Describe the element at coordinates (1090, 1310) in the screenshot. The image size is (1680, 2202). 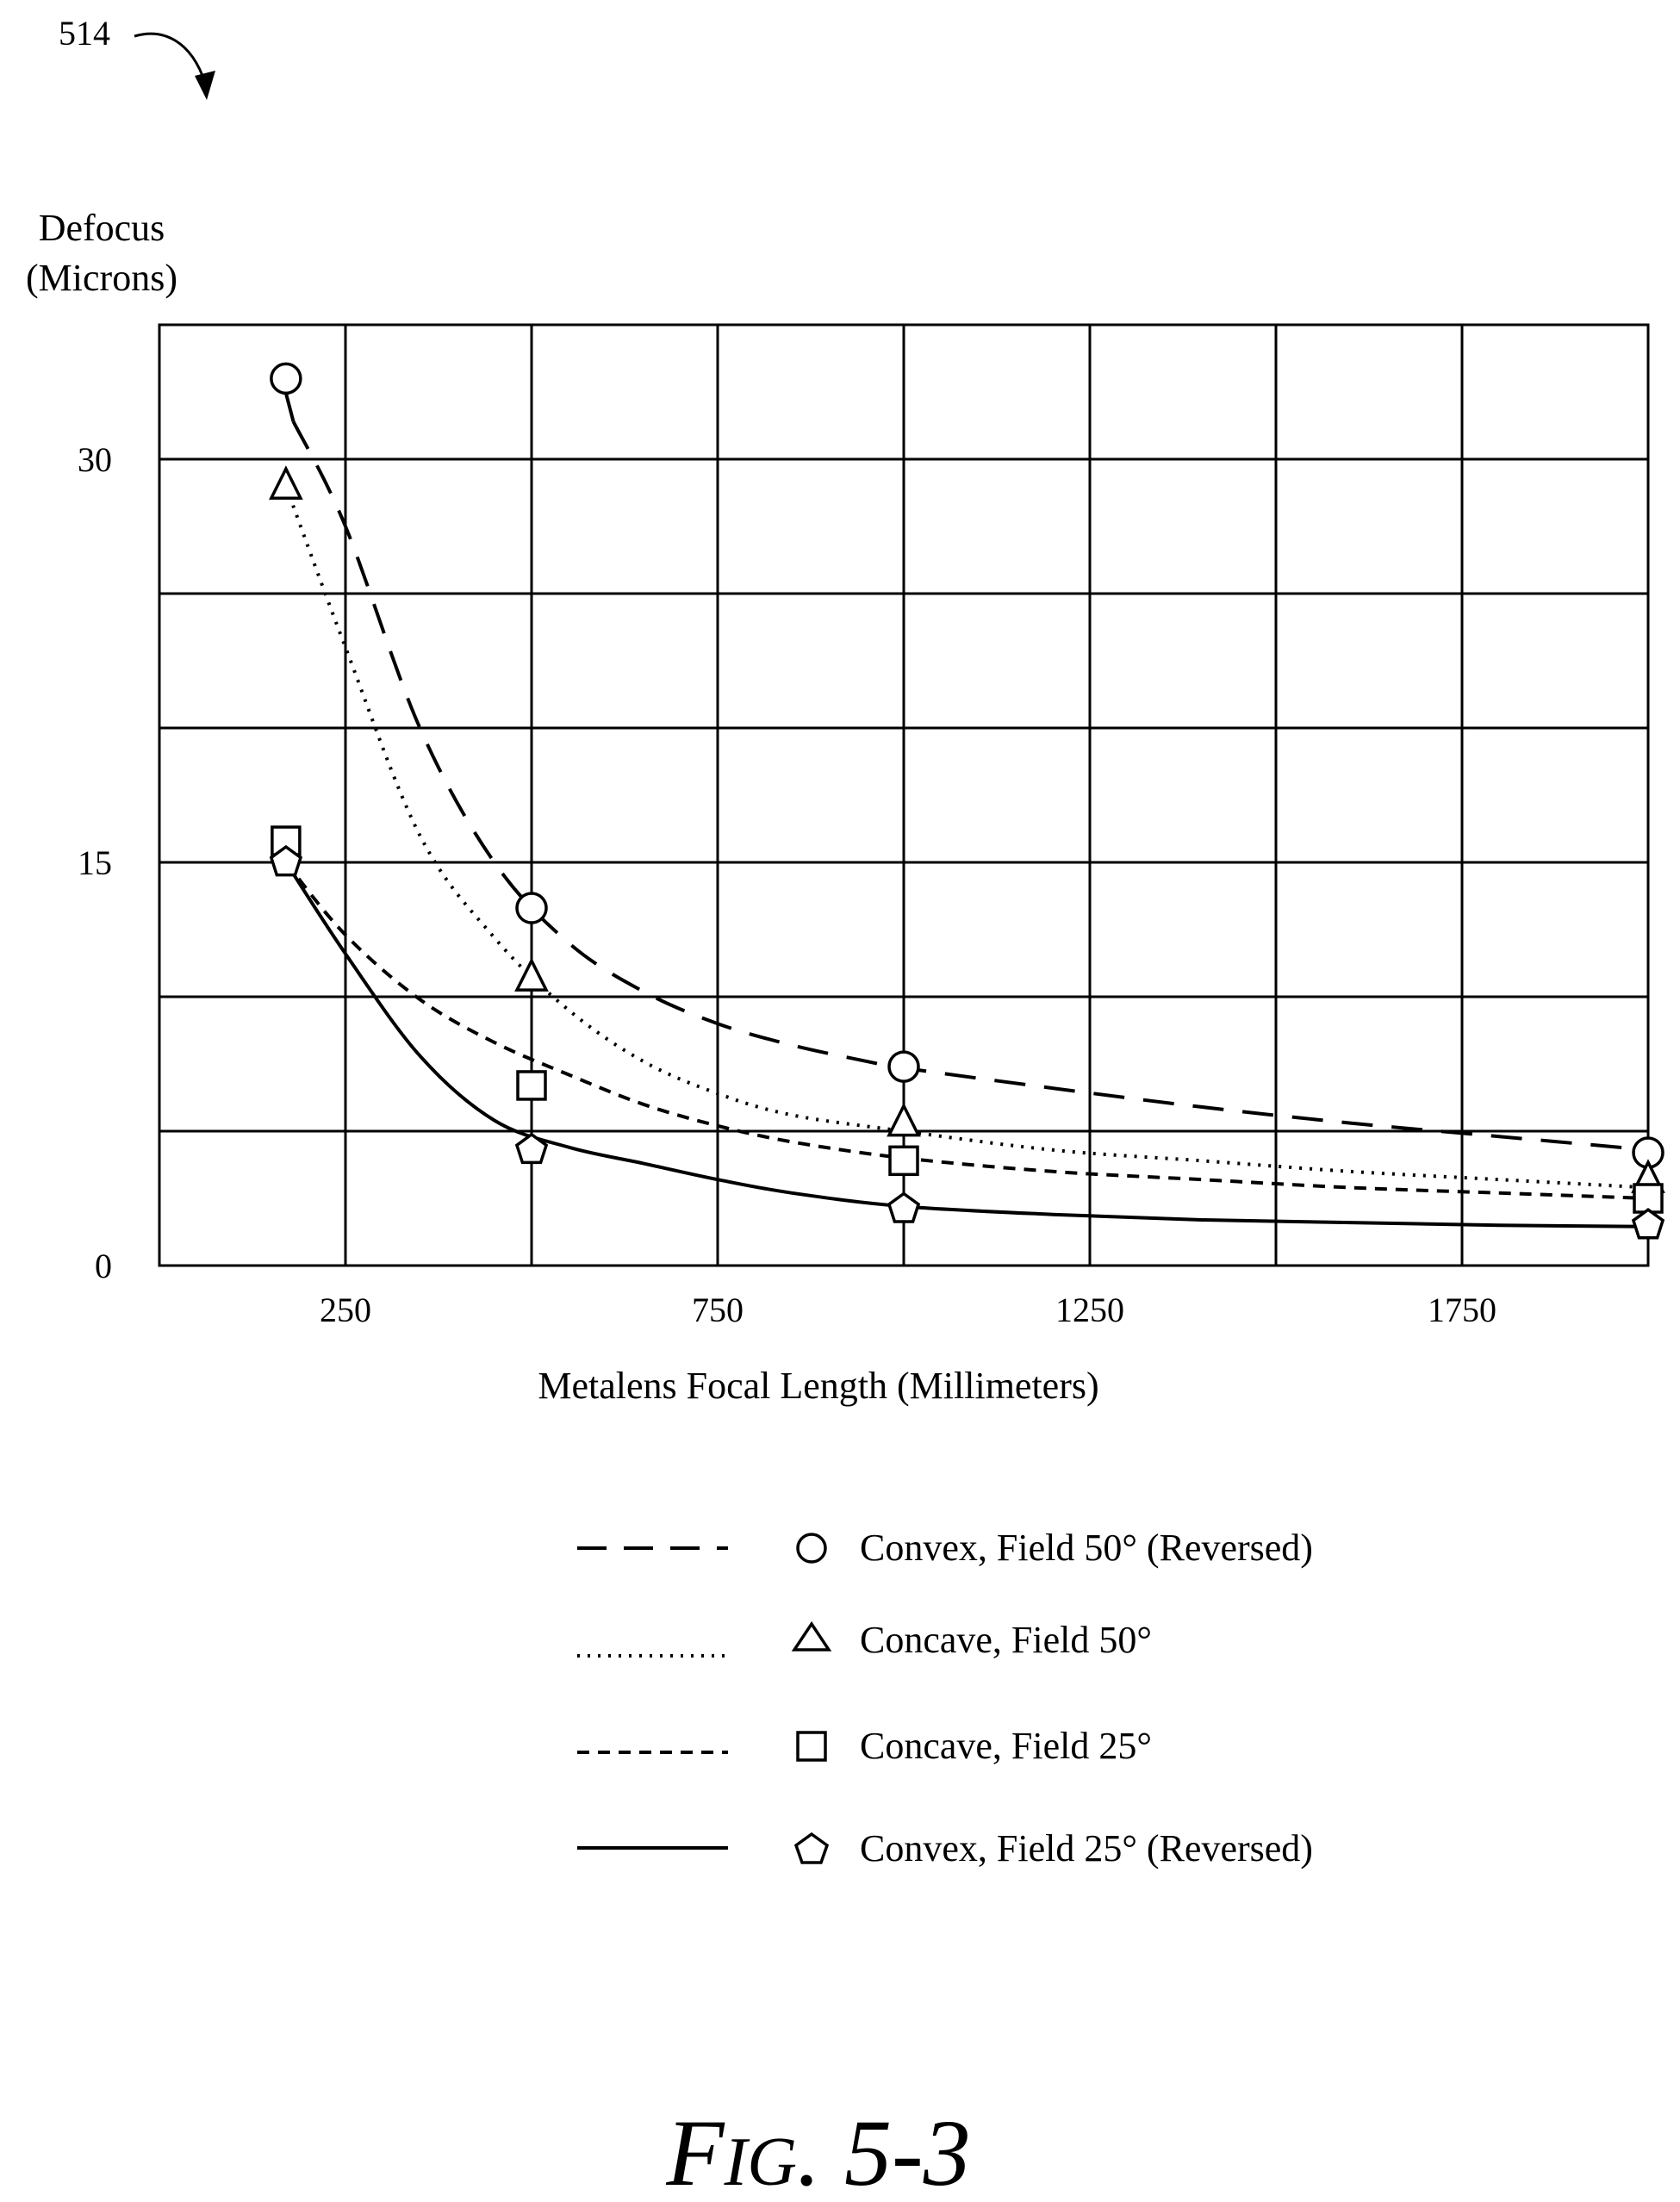
I see `x-tick-label: 1250` at that location.